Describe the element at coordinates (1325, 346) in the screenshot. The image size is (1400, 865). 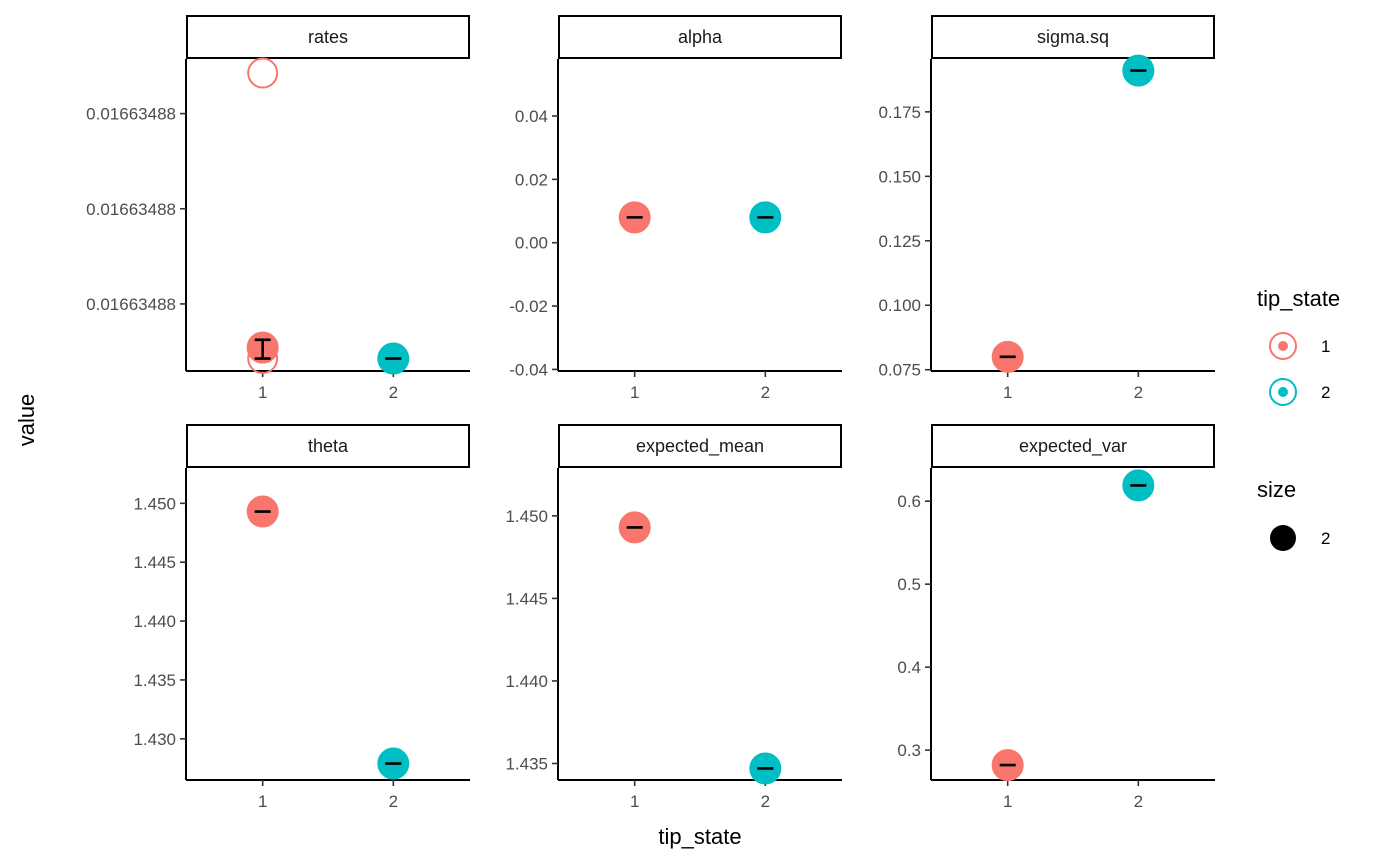
I see `legend-label: 1` at that location.